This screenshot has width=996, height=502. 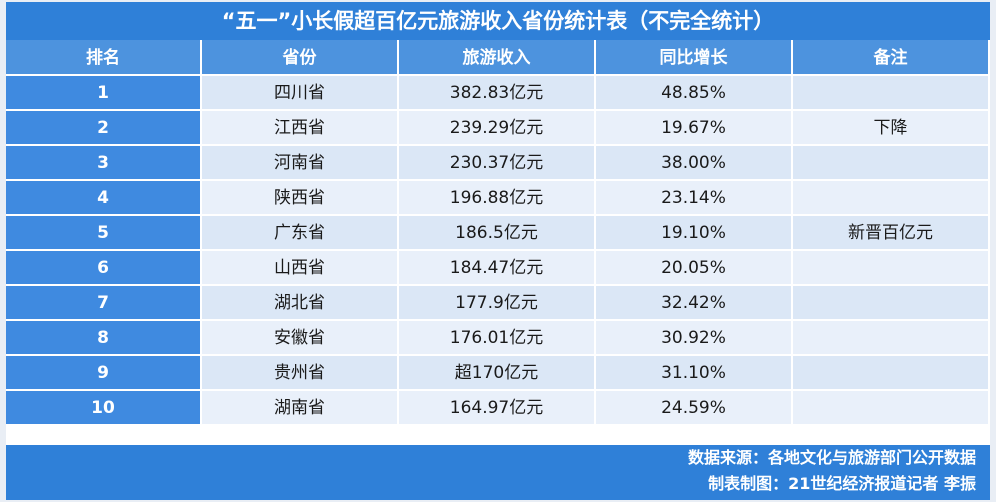 I want to click on income-cell: 196.88亿元, so click(x=497, y=198).